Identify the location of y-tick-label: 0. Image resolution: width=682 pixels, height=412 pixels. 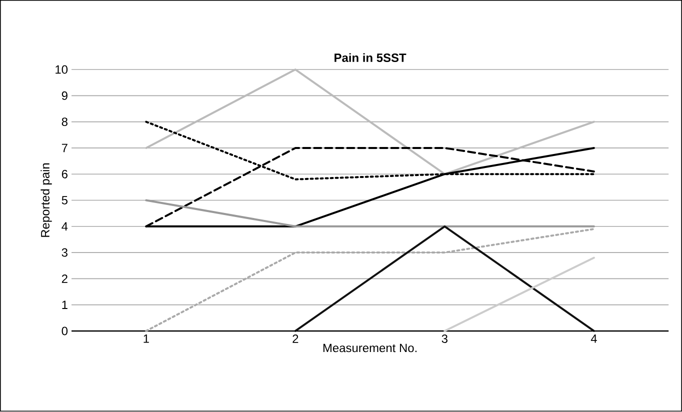
(65, 331).